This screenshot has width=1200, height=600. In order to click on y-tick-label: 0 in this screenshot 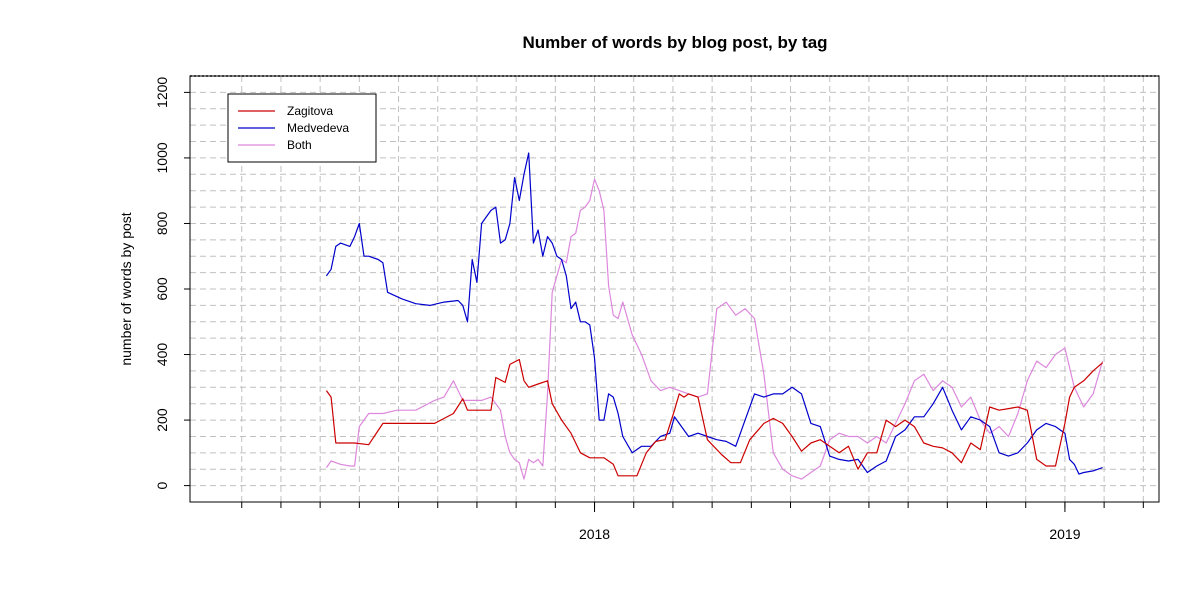, I will do `click(162, 486)`.